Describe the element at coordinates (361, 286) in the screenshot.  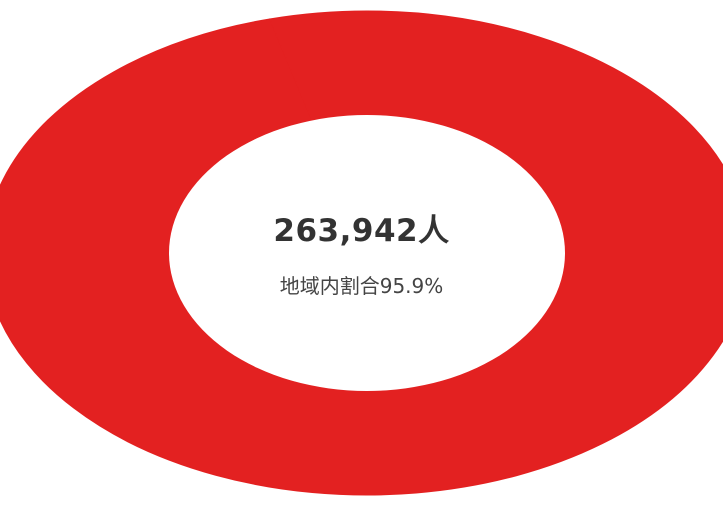
I see `center-subtitle-label: 地域内割合95.9%` at that location.